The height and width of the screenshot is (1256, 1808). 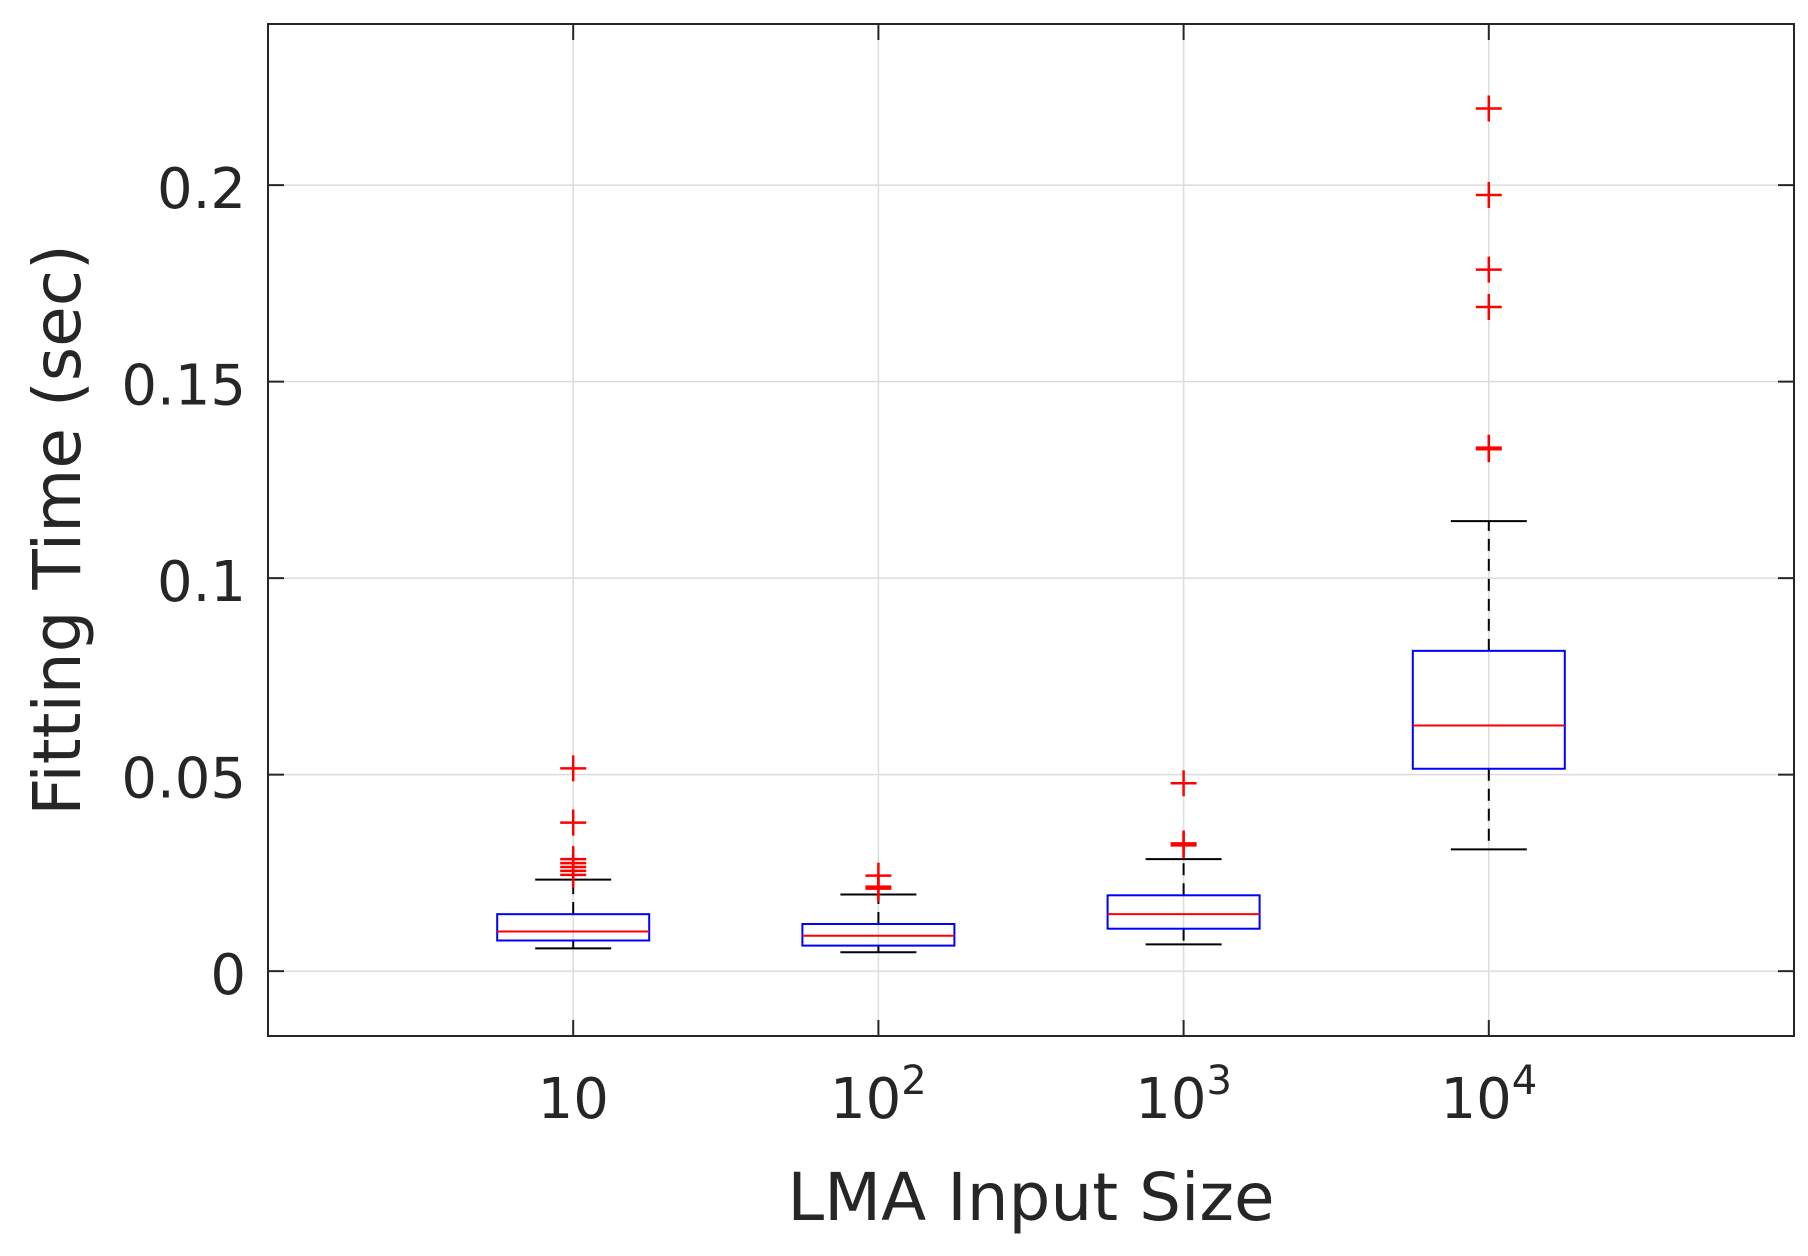 I want to click on y-tick-label: 0.05, so click(x=183, y=779).